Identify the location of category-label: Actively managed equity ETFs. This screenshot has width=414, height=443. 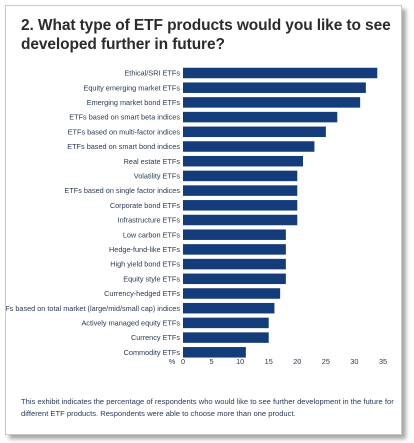
(130, 323).